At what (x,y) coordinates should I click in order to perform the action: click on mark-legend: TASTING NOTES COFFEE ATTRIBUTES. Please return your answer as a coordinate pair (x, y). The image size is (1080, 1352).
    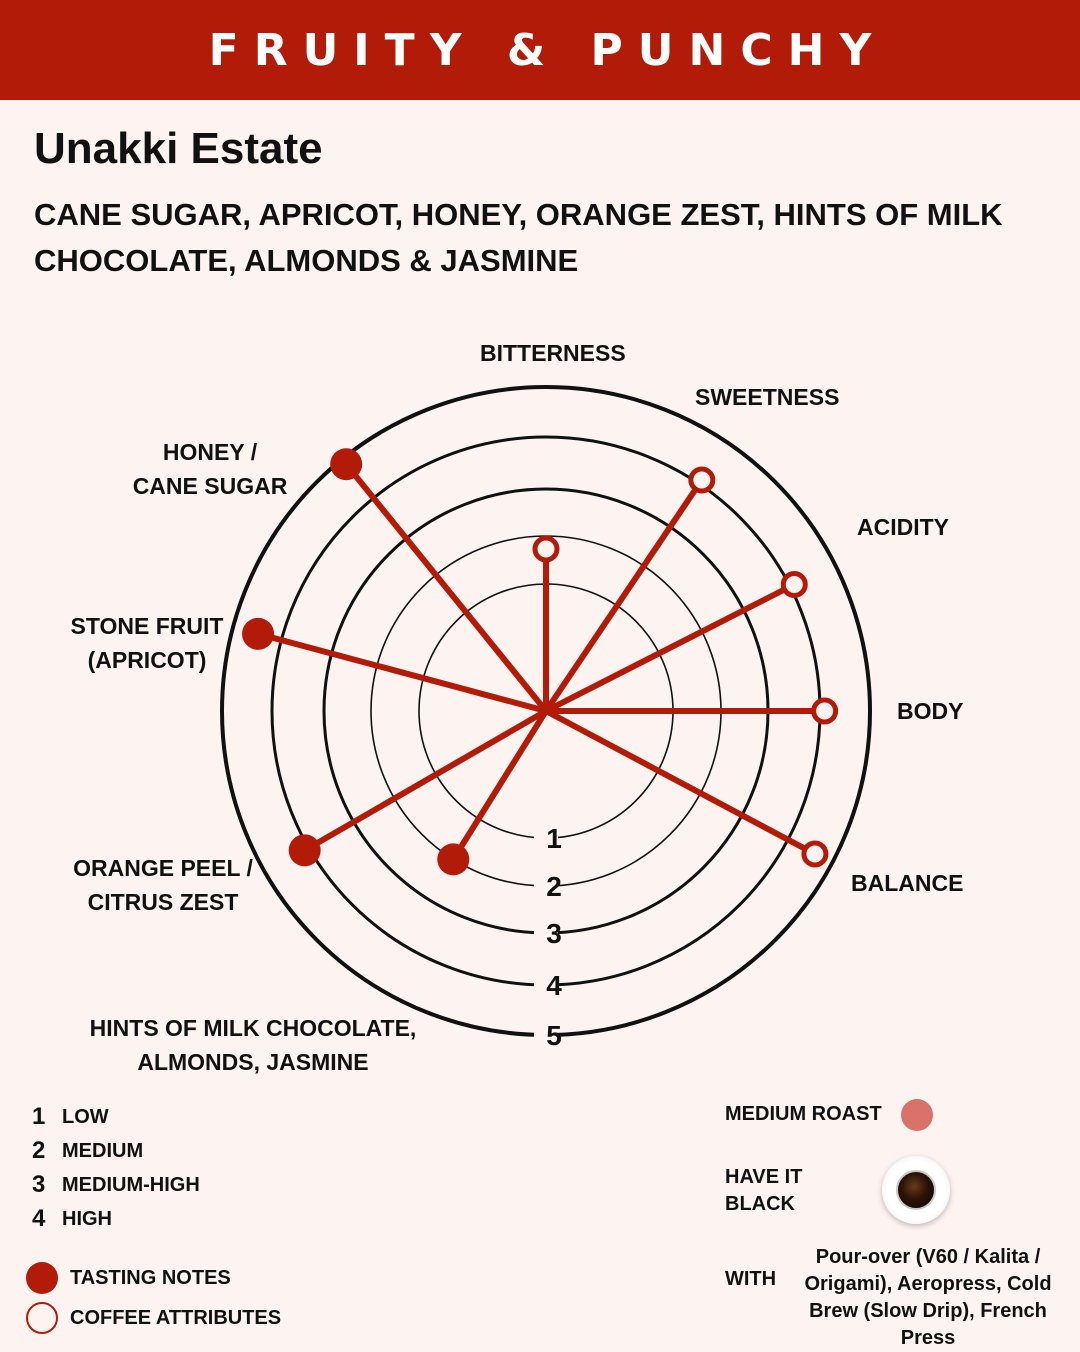
    Looking at the image, I should click on (153, 1298).